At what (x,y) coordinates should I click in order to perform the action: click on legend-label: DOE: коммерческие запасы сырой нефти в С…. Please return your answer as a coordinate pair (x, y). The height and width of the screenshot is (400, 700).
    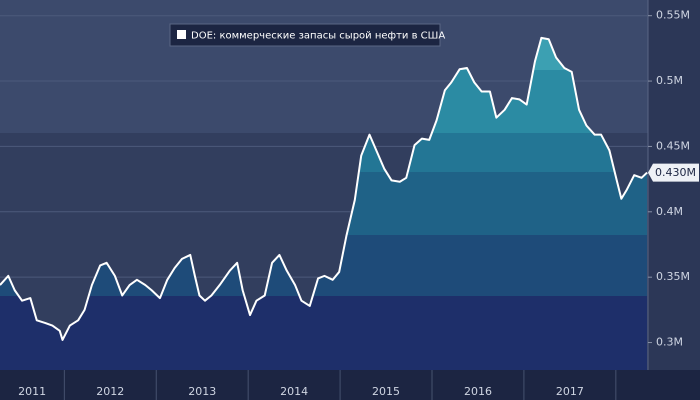
    Looking at the image, I should click on (318, 36).